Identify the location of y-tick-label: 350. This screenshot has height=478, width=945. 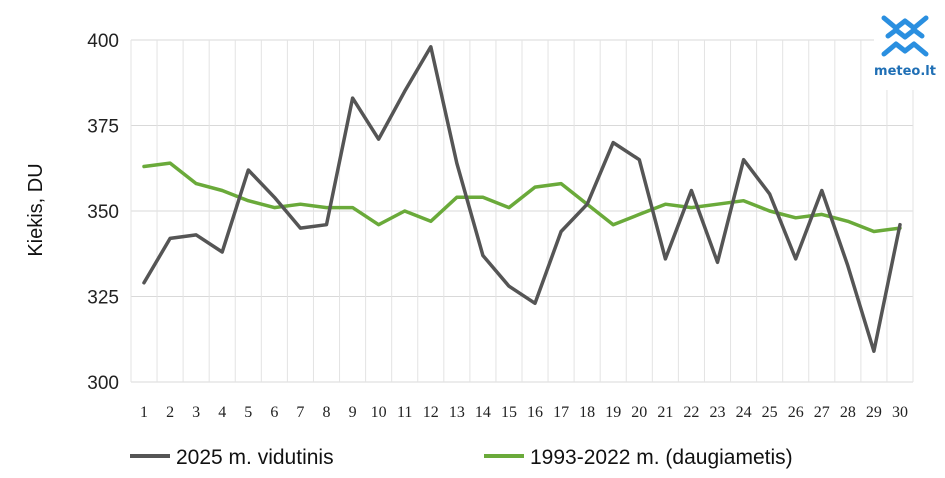
(103, 212).